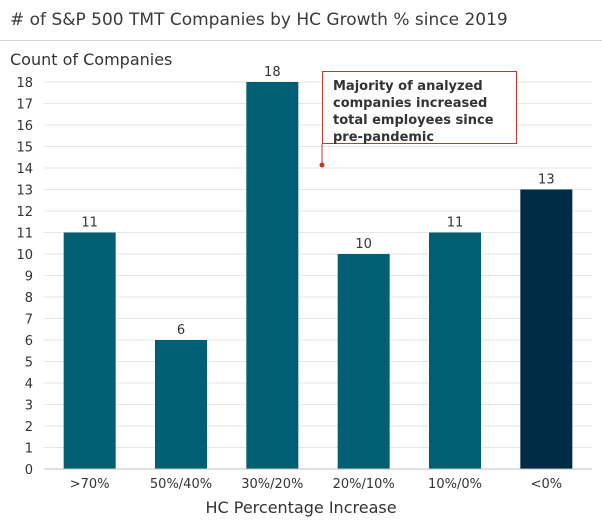  What do you see at coordinates (364, 484) in the screenshot?
I see `x-tick-label: 20%/10%` at bounding box center [364, 484].